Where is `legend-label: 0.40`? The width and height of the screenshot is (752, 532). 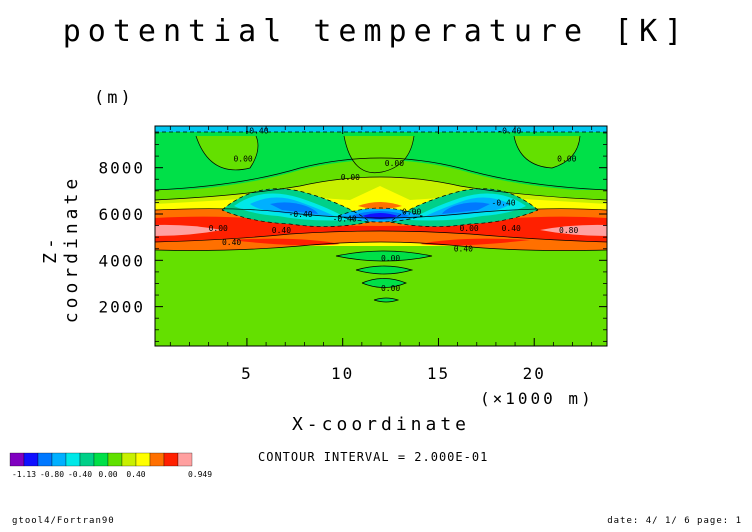 legend-label: 0.40 is located at coordinates (135, 474).